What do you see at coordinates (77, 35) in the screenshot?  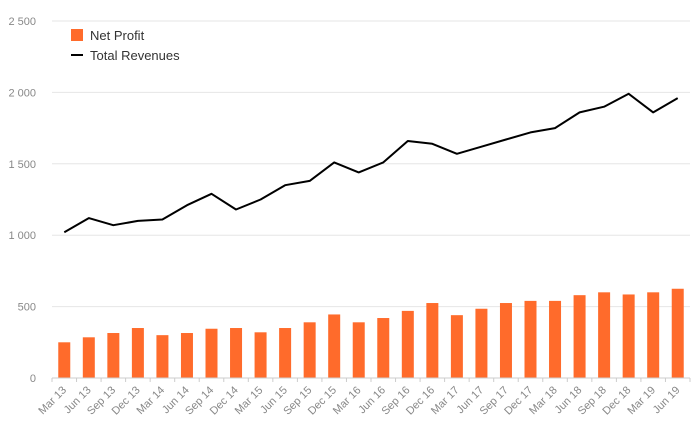 I see `legend-swatch-net-profit` at bounding box center [77, 35].